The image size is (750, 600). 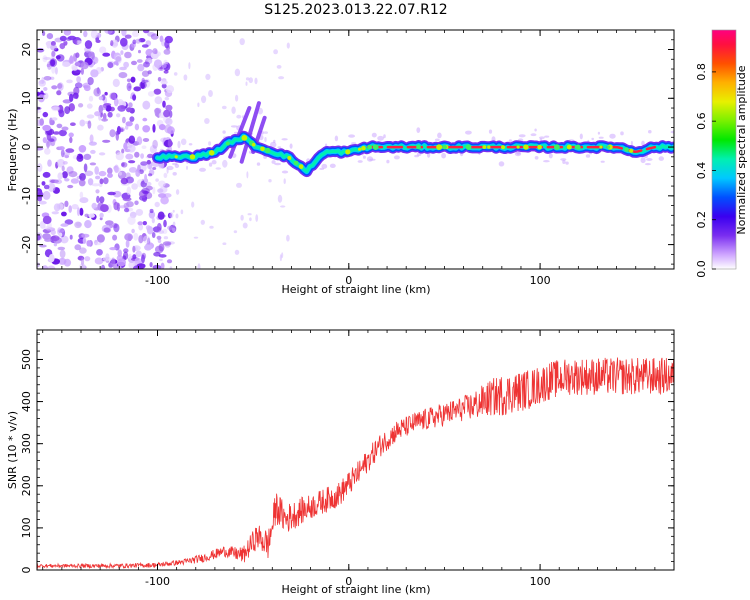 What do you see at coordinates (26, 359) in the screenshot?
I see `snr-ytick-label: 500` at bounding box center [26, 359].